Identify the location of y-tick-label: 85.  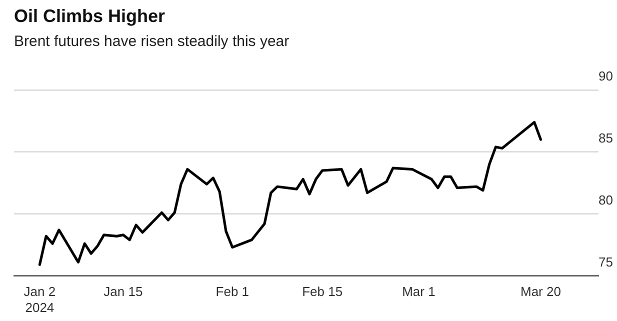
(606, 138).